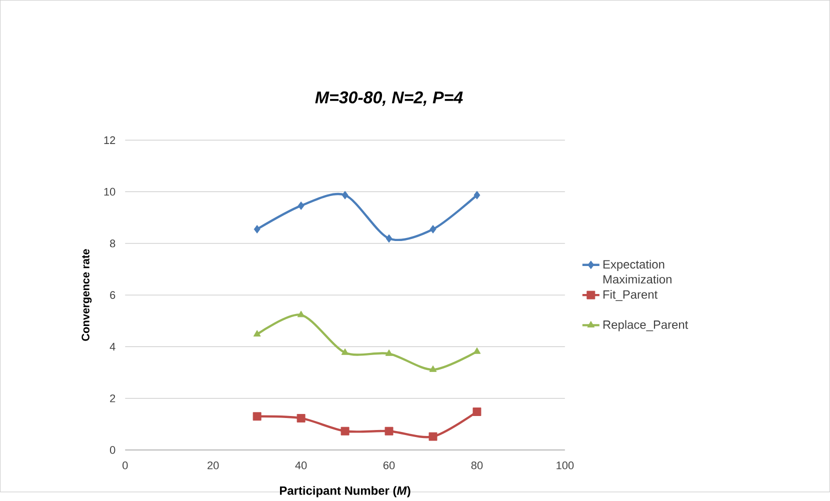 Image resolution: width=830 pixels, height=501 pixels. I want to click on x-tick-label: 40, so click(301, 466).